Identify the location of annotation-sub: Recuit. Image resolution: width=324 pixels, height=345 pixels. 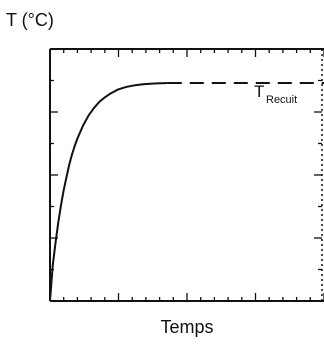
(281, 100).